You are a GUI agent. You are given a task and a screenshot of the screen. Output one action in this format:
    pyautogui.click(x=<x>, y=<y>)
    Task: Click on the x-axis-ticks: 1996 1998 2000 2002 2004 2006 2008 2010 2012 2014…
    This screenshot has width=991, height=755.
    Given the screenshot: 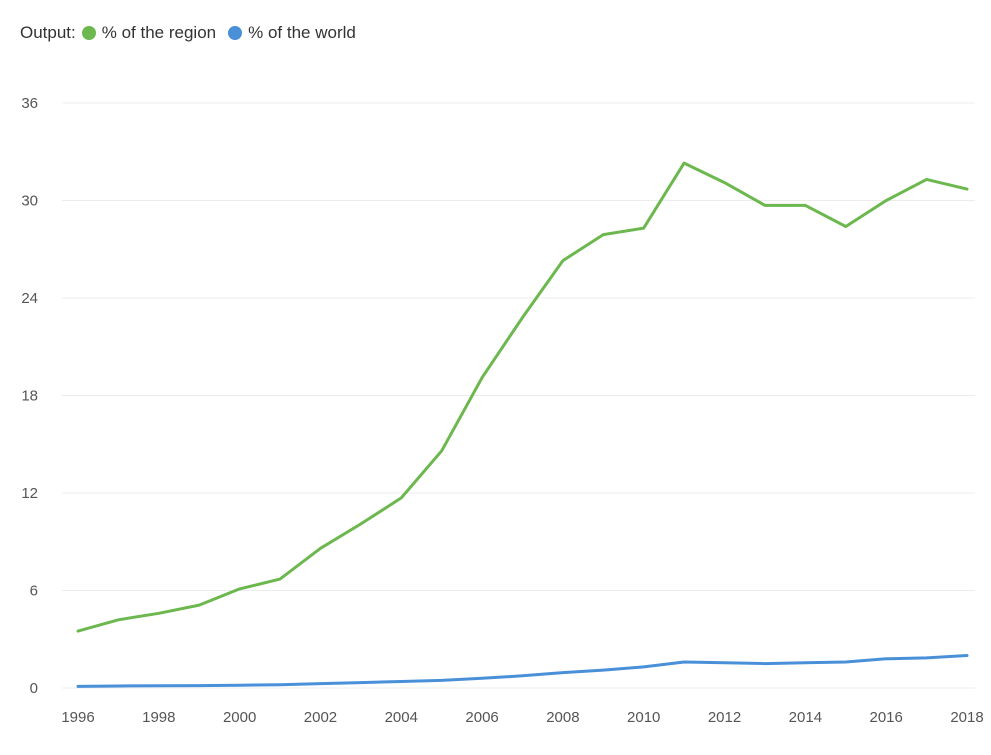 What is the action you would take?
    pyautogui.click(x=522, y=717)
    